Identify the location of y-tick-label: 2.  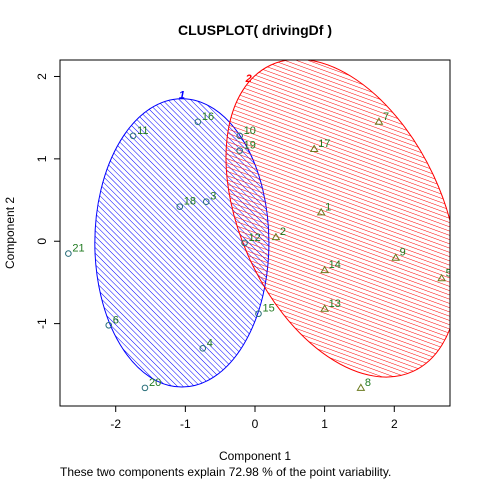
(42, 76).